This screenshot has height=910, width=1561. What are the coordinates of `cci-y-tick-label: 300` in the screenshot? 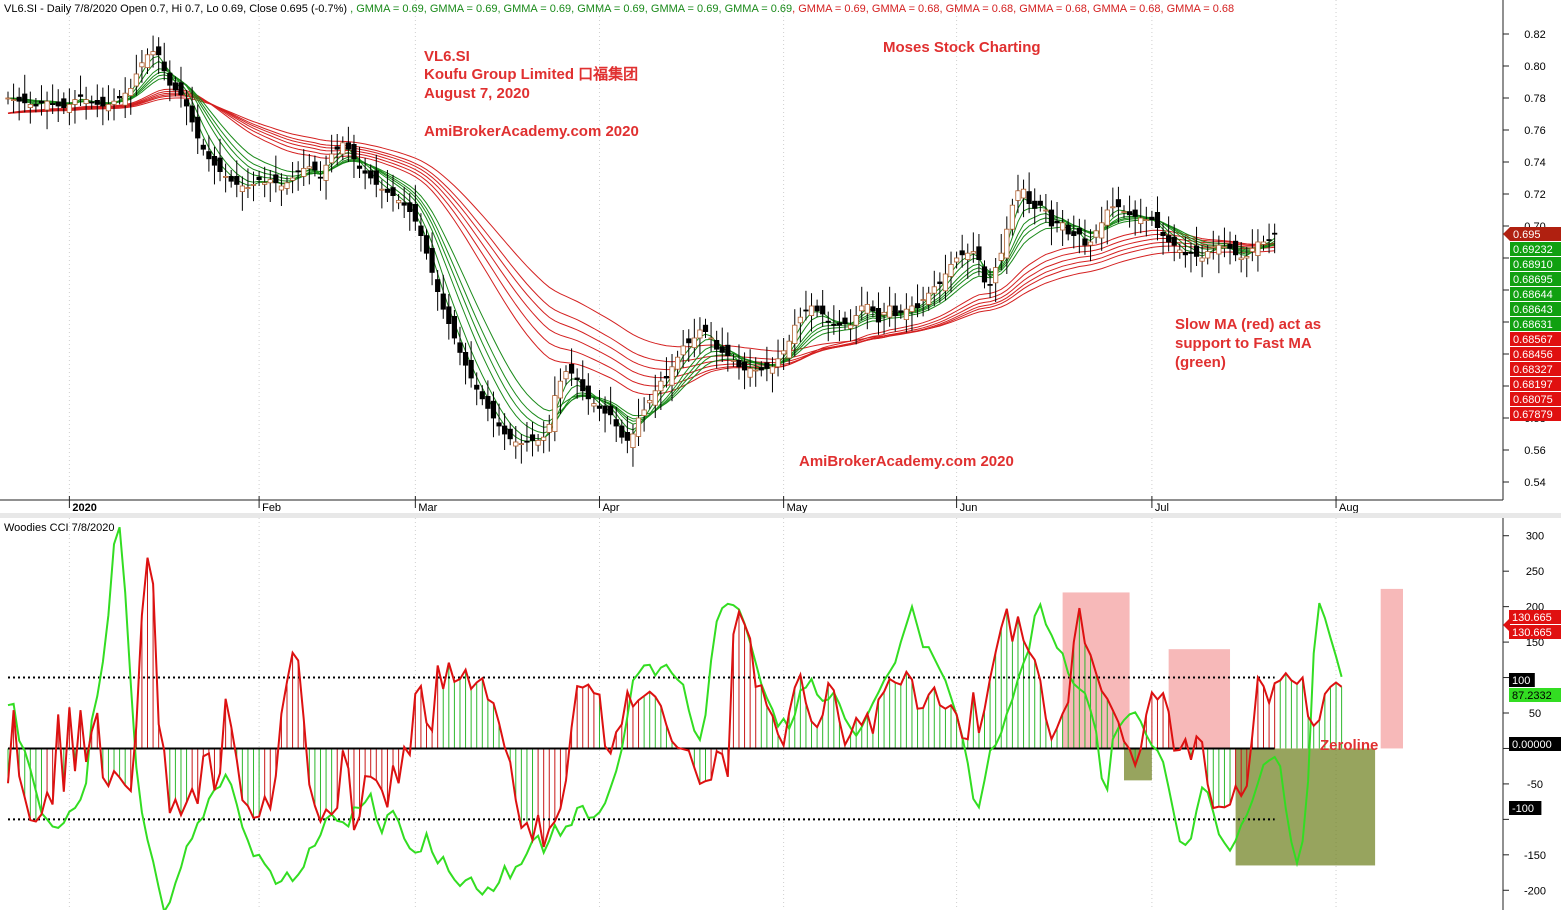 It's located at (1535, 537).